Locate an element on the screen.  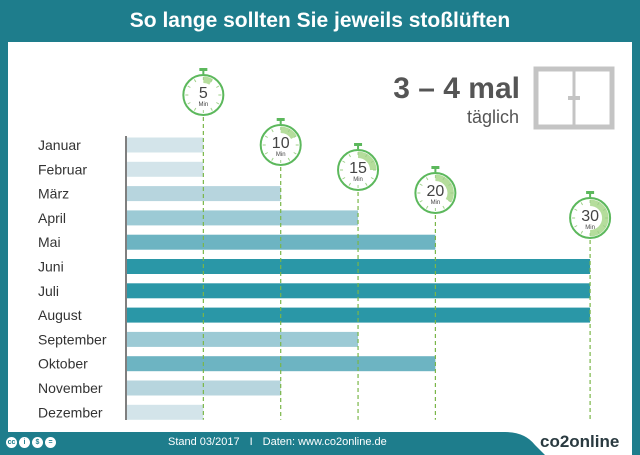
co2online-logo: co2online is located at coordinates (580, 441).